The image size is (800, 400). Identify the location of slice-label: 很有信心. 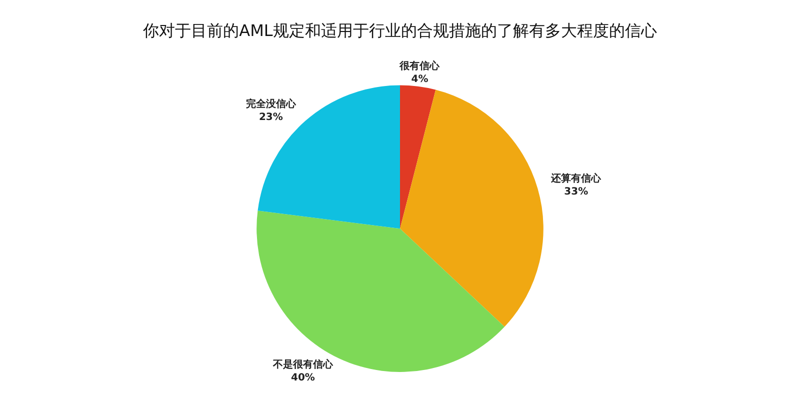
(419, 66).